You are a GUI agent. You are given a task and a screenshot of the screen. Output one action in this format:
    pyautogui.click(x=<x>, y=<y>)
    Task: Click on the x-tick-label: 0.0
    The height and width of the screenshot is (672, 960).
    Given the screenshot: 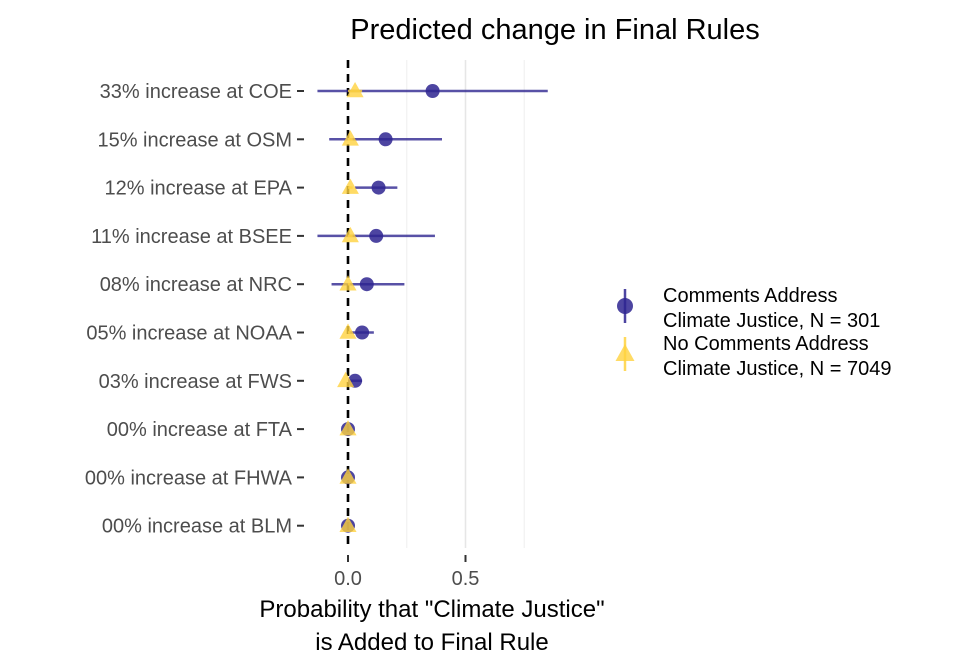 What is the action you would take?
    pyautogui.click(x=348, y=579)
    